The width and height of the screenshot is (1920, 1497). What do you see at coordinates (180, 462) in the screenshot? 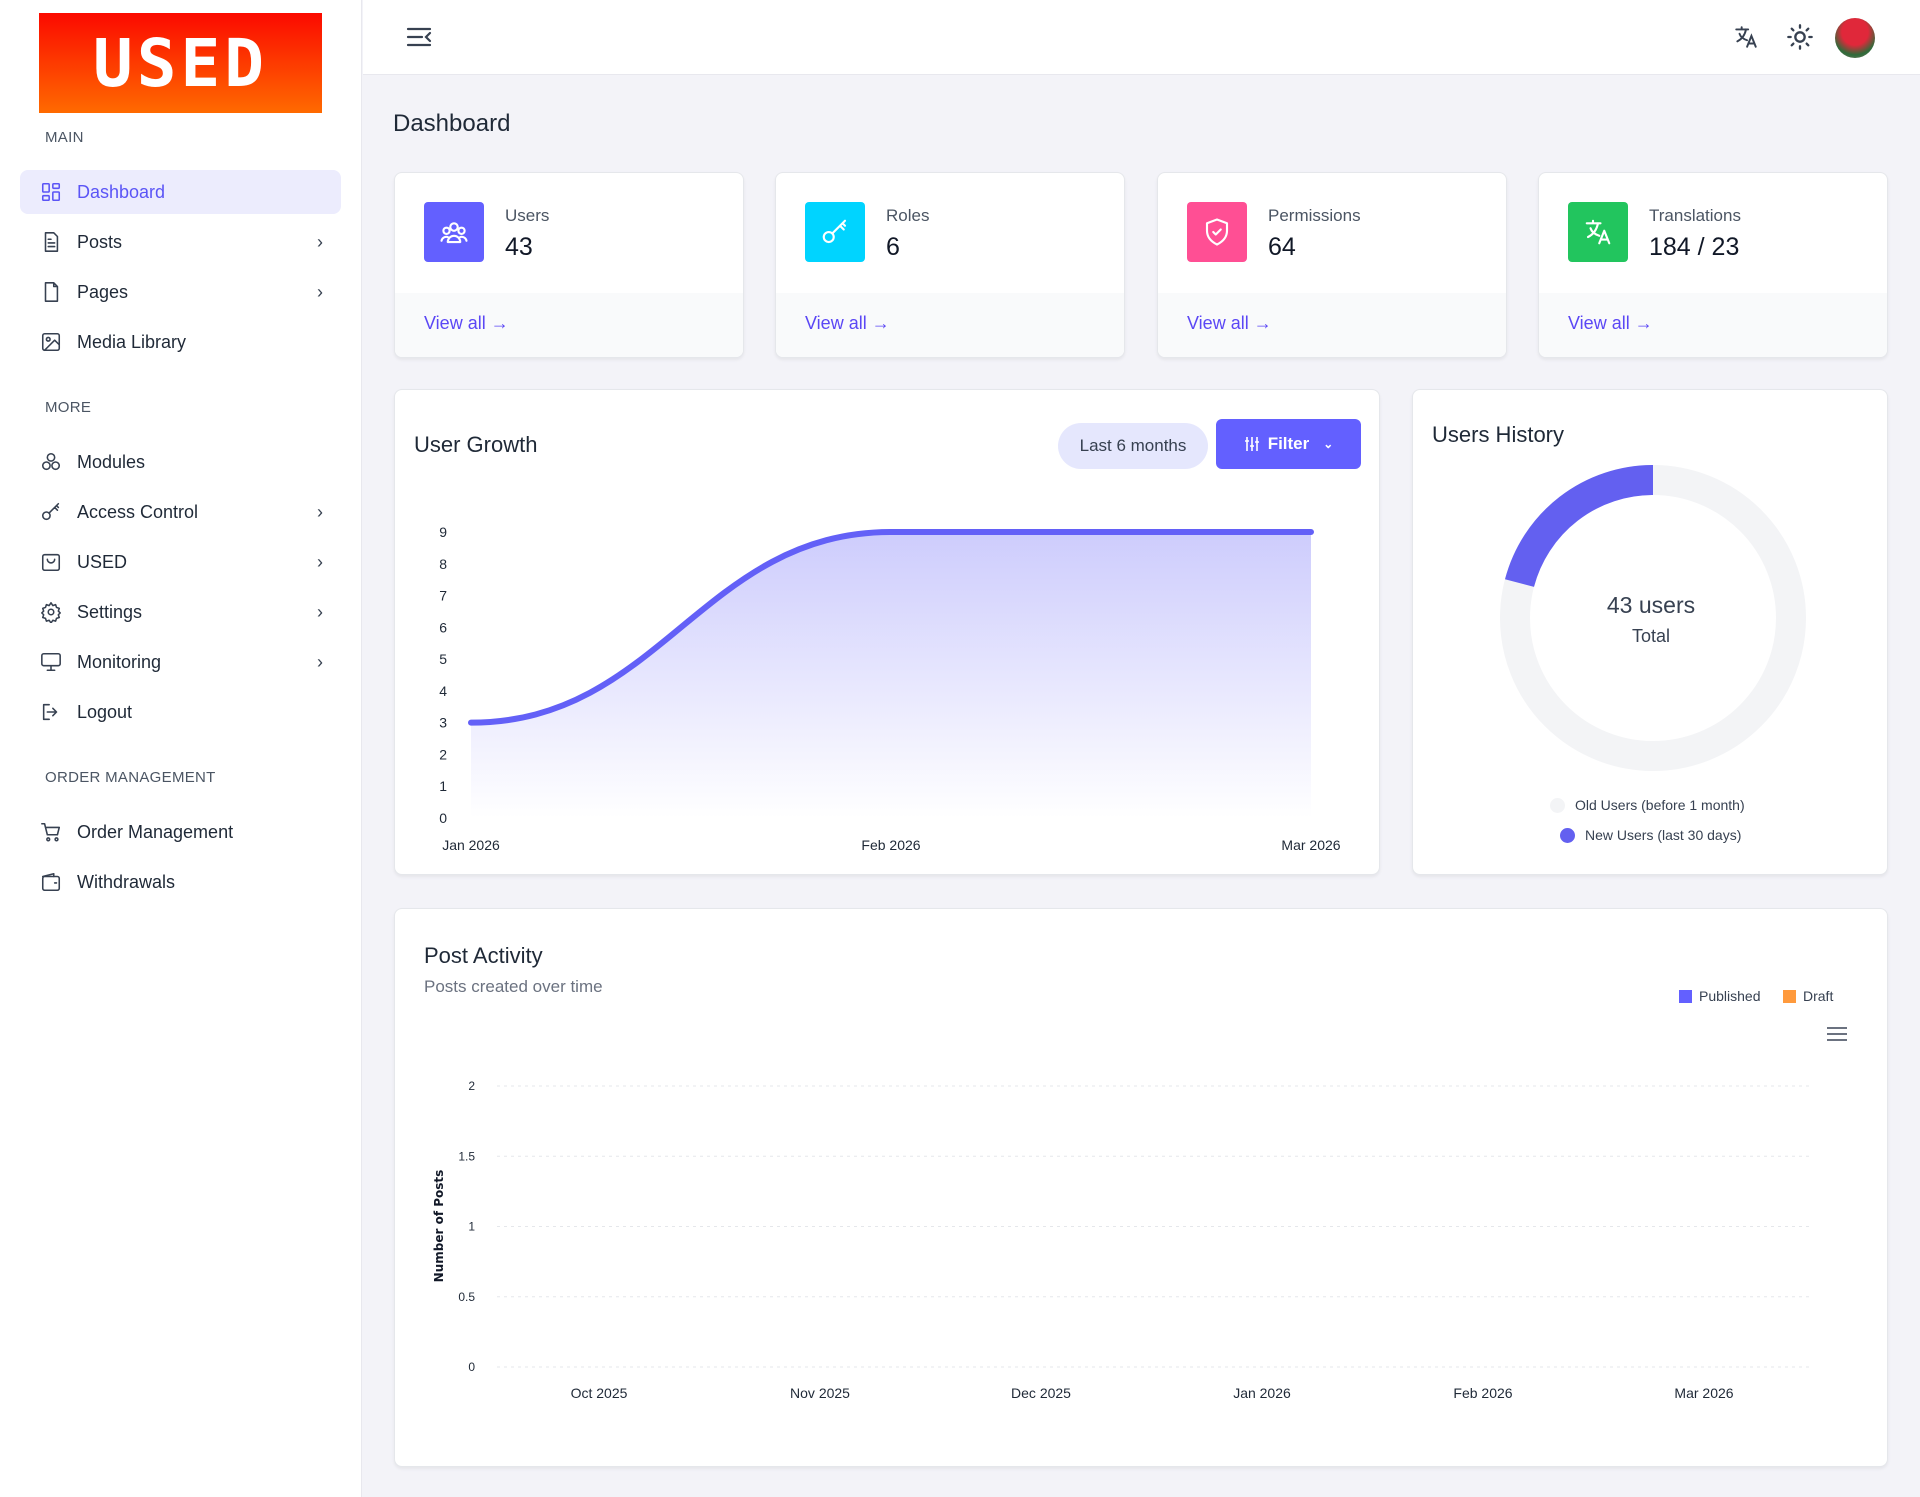
I see `sidebar-item-modules: Modules` at bounding box center [180, 462].